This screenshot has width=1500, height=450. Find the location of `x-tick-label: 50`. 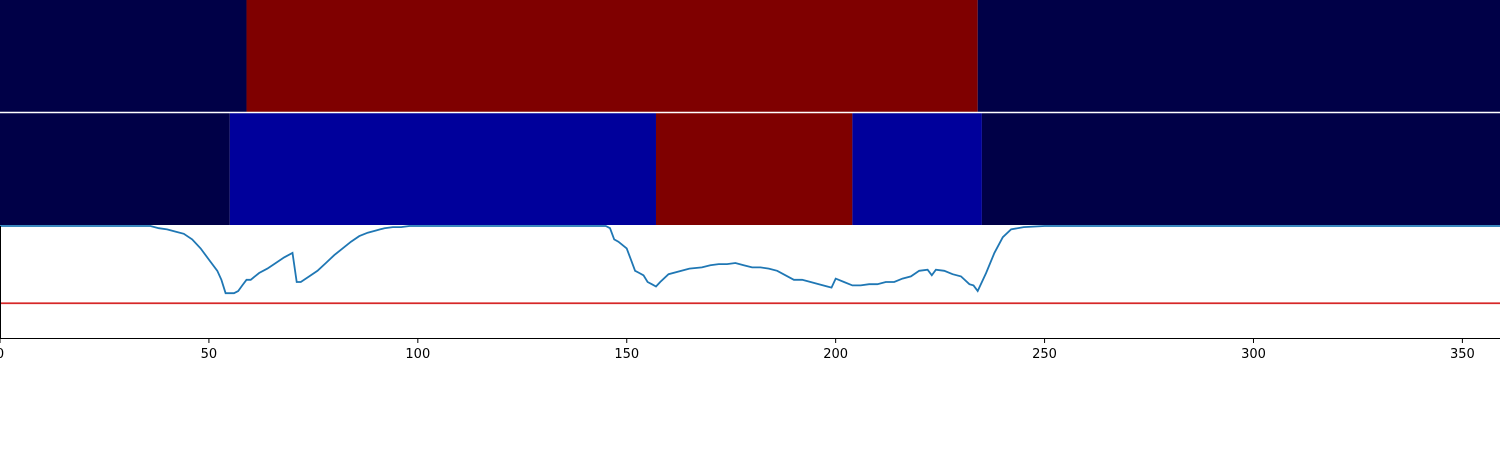

x-tick-label: 50 is located at coordinates (209, 354).